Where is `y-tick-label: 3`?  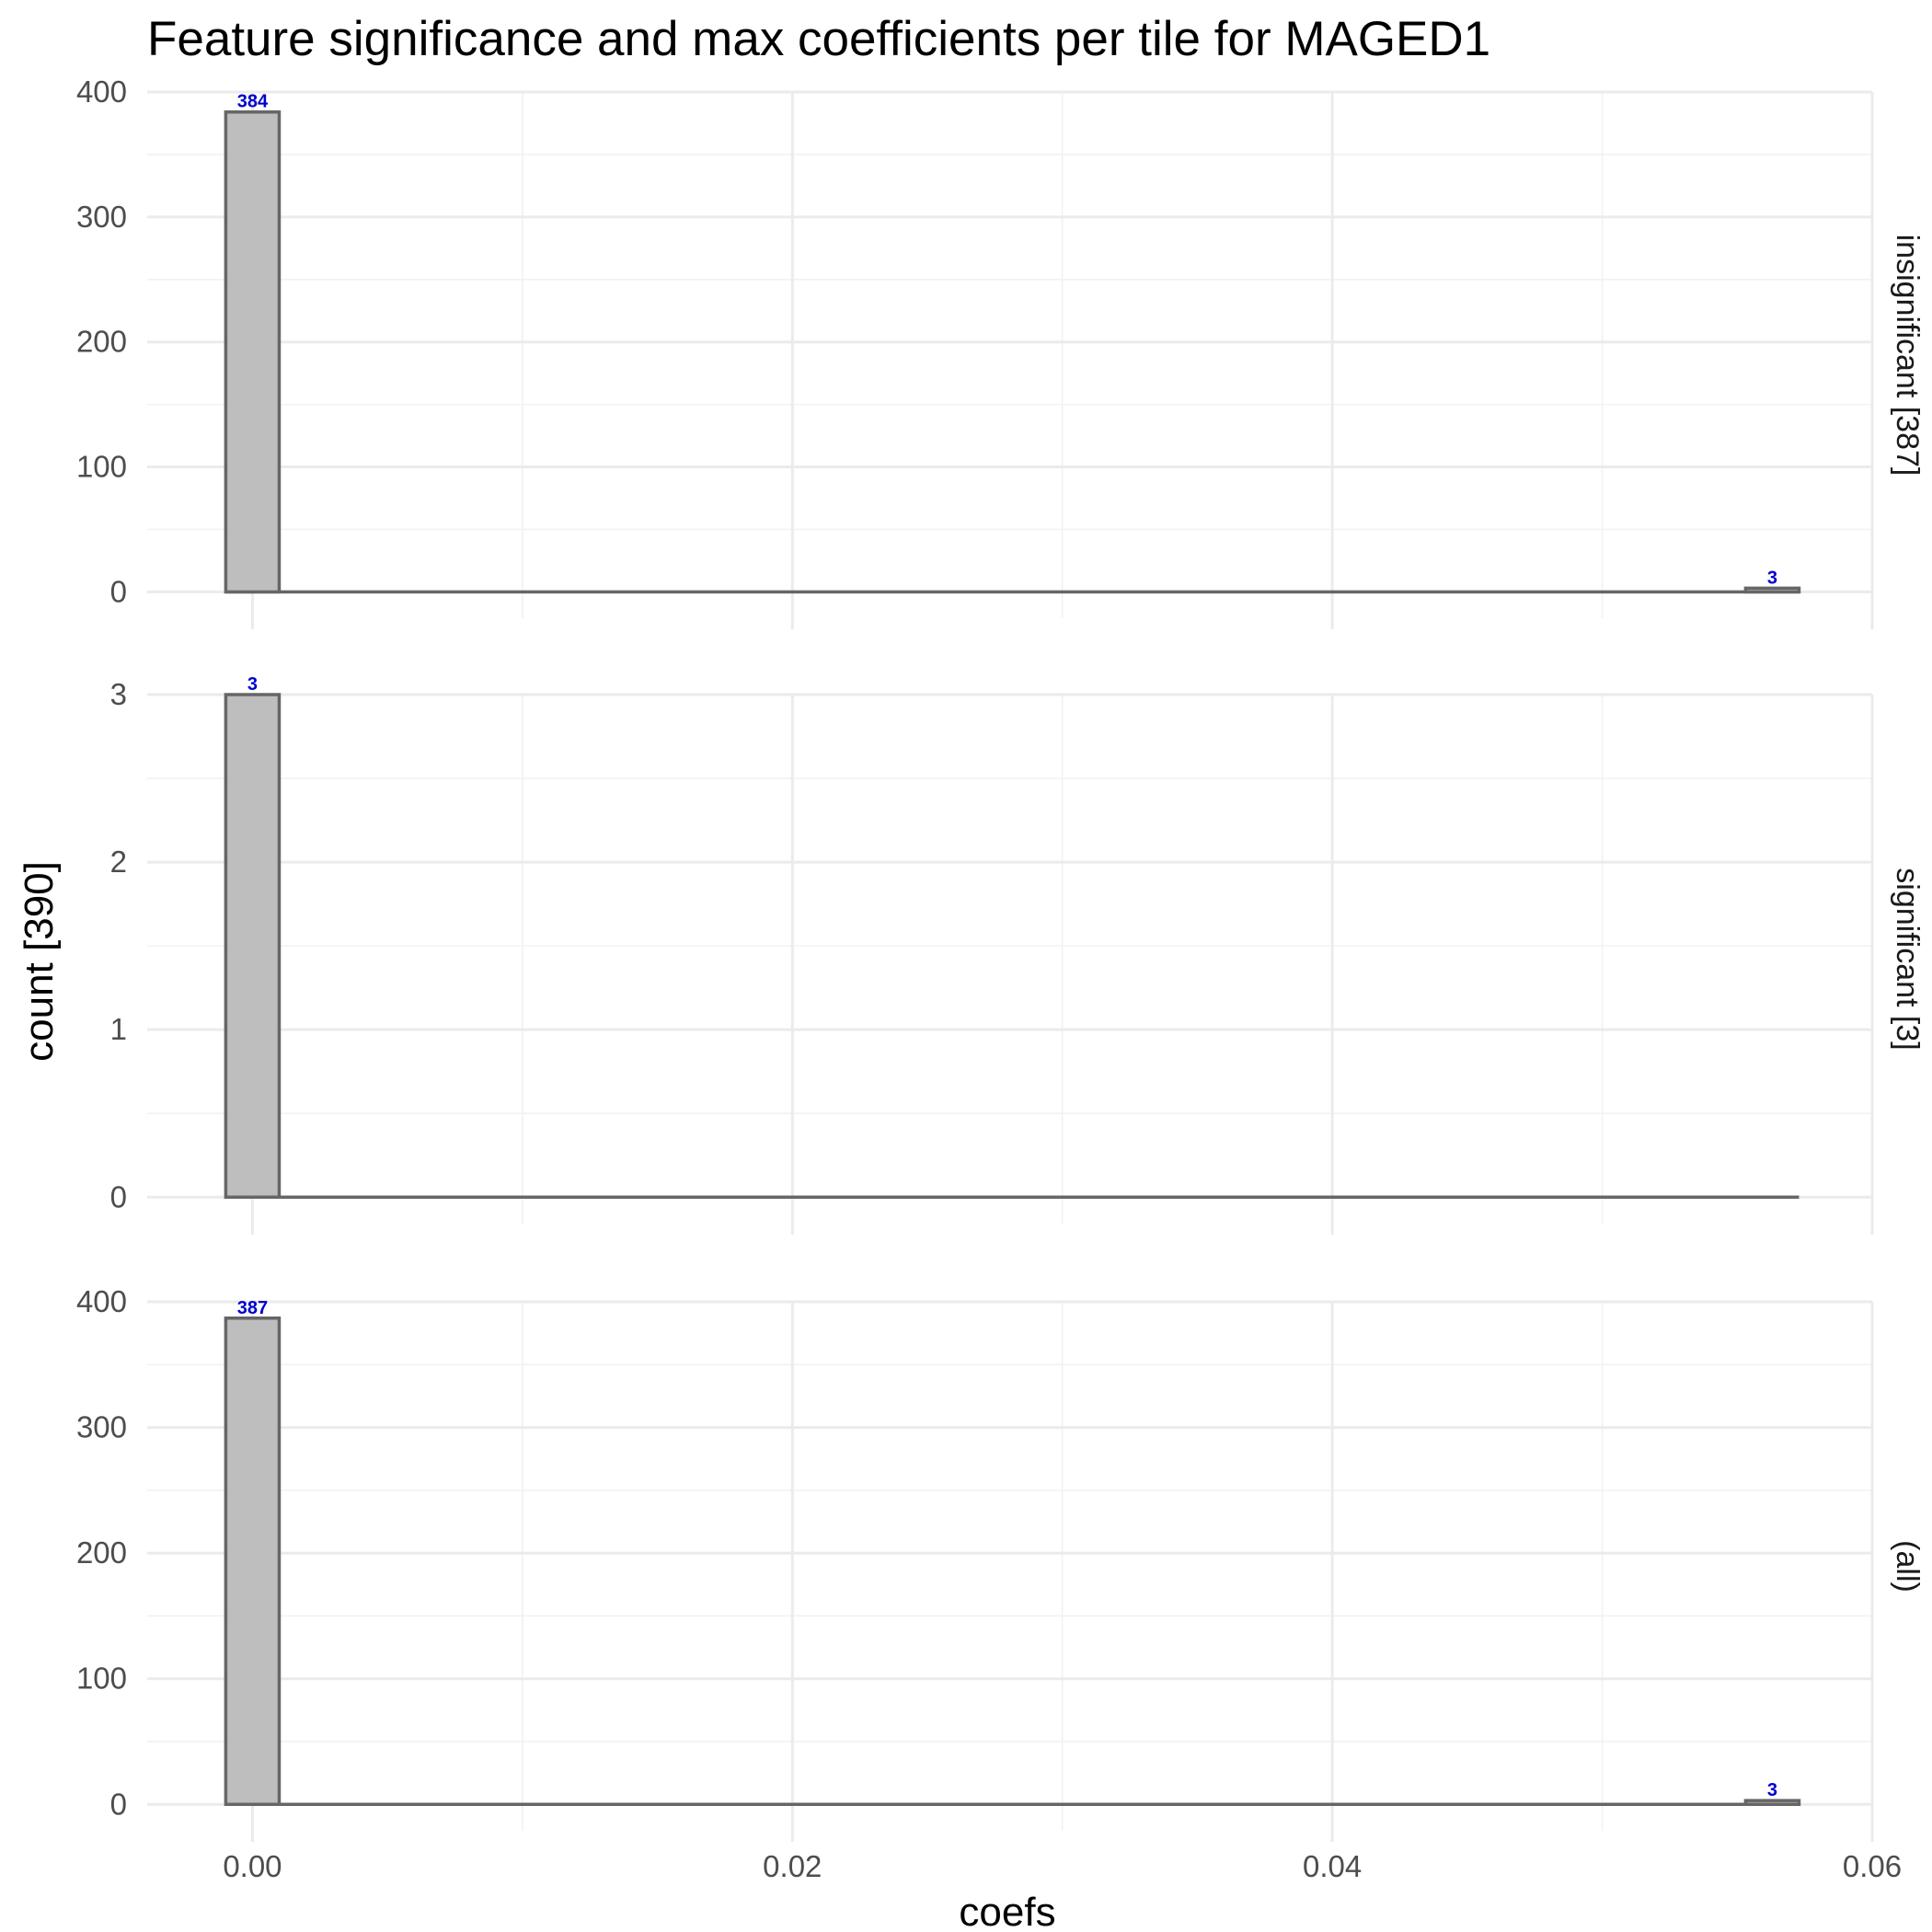
y-tick-label: 3 is located at coordinates (118, 694).